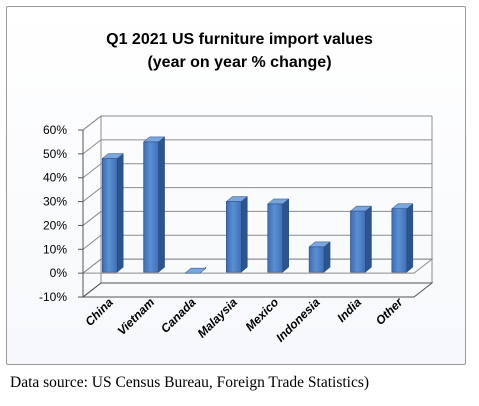 The image size is (479, 406). What do you see at coordinates (298, 320) in the screenshot?
I see `x-tick-label: Indonesia` at bounding box center [298, 320].